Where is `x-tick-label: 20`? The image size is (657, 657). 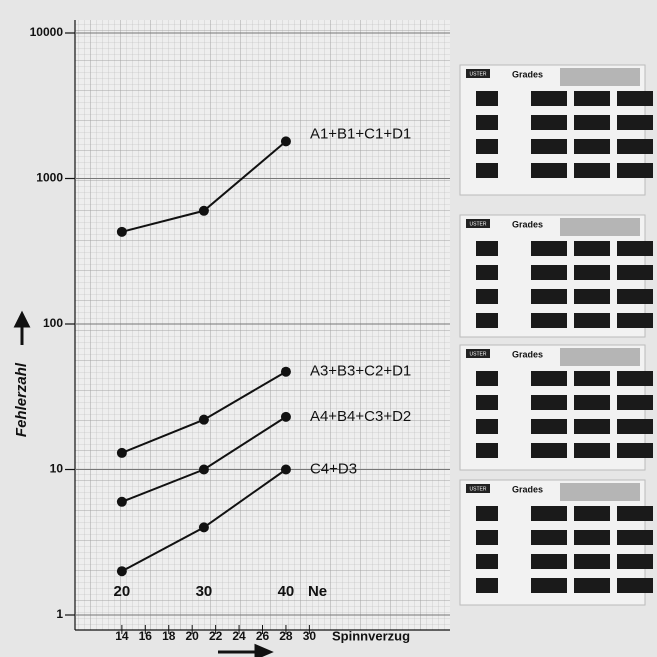 x-tick-label: 20 is located at coordinates (193, 636).